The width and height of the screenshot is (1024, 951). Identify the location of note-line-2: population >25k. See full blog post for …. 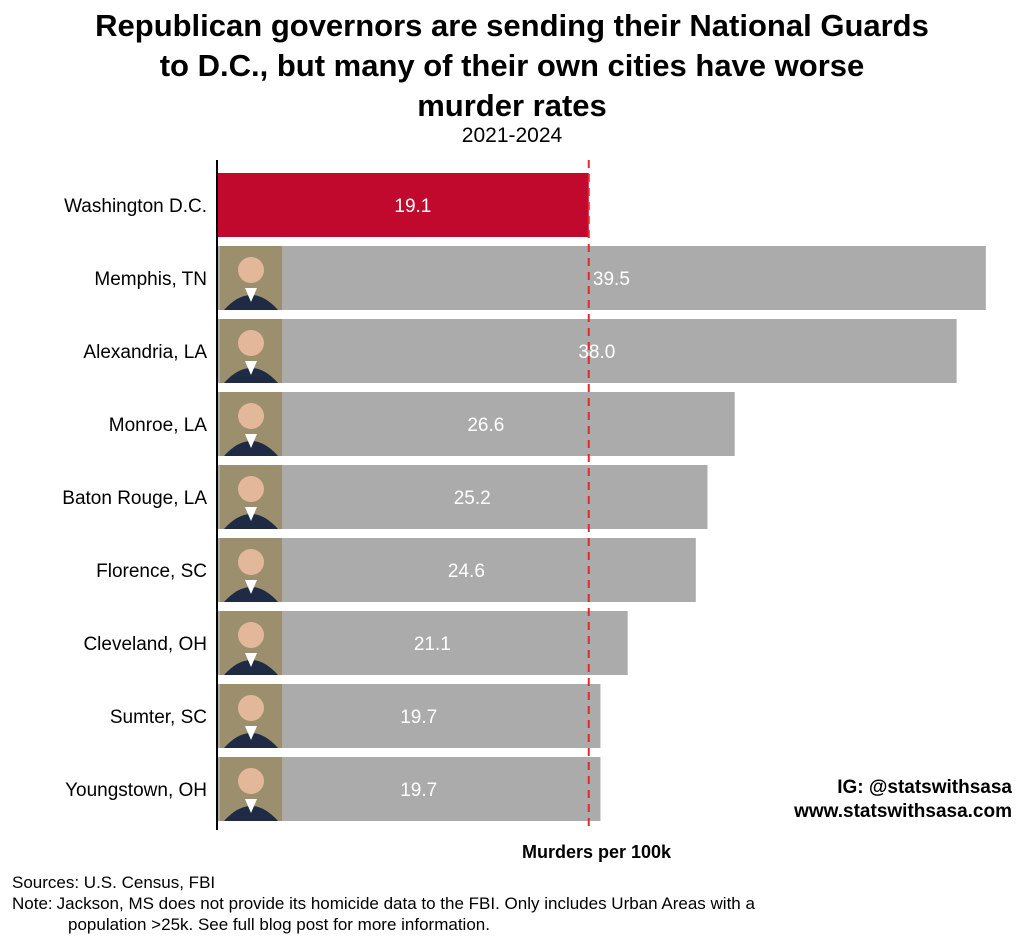
(279, 924).